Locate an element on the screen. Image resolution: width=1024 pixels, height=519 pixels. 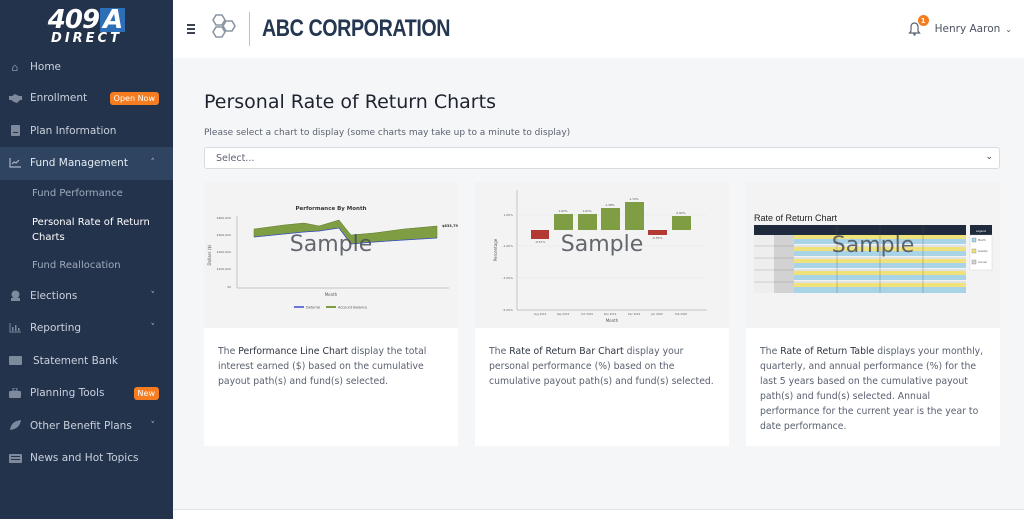
svg-text: -0.35% is located at coordinates (657, 238).